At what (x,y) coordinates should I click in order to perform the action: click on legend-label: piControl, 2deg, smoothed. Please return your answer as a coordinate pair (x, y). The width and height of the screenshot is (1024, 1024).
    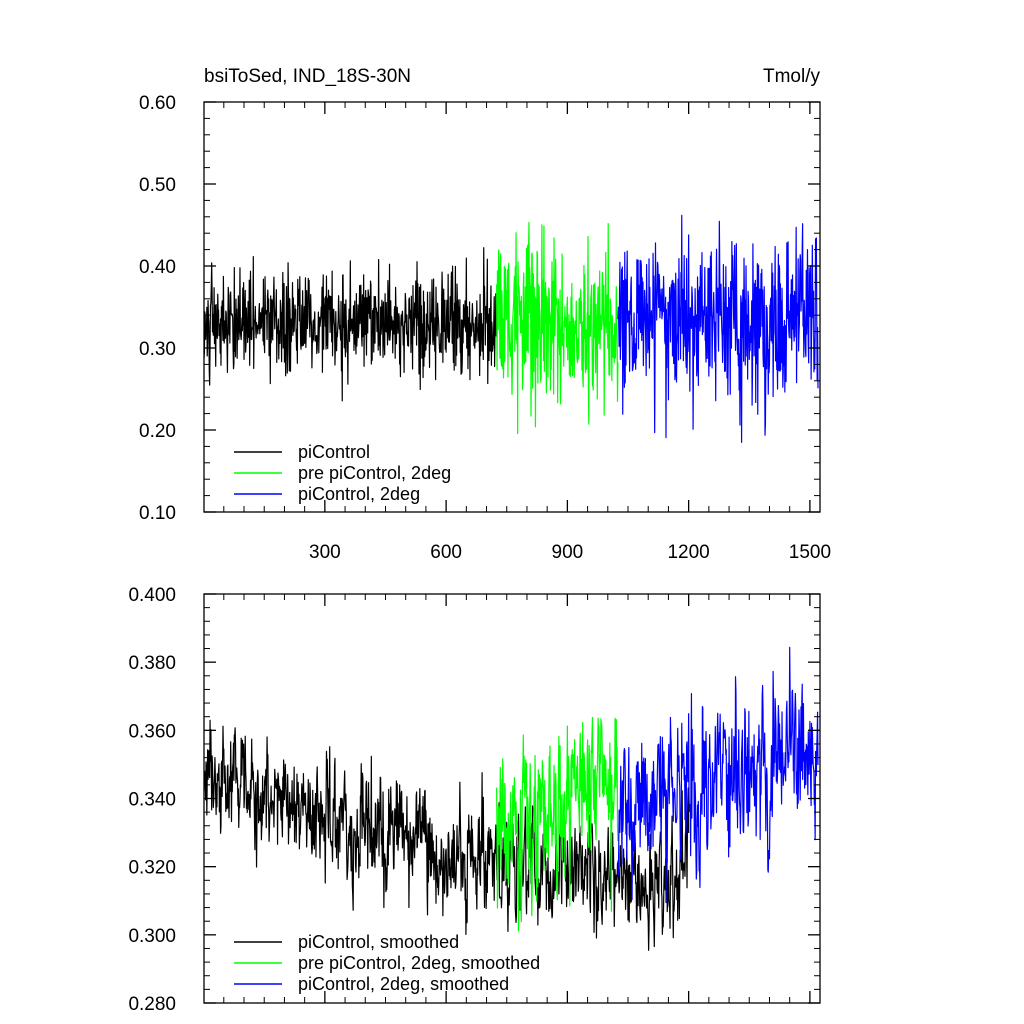
    Looking at the image, I should click on (403, 984).